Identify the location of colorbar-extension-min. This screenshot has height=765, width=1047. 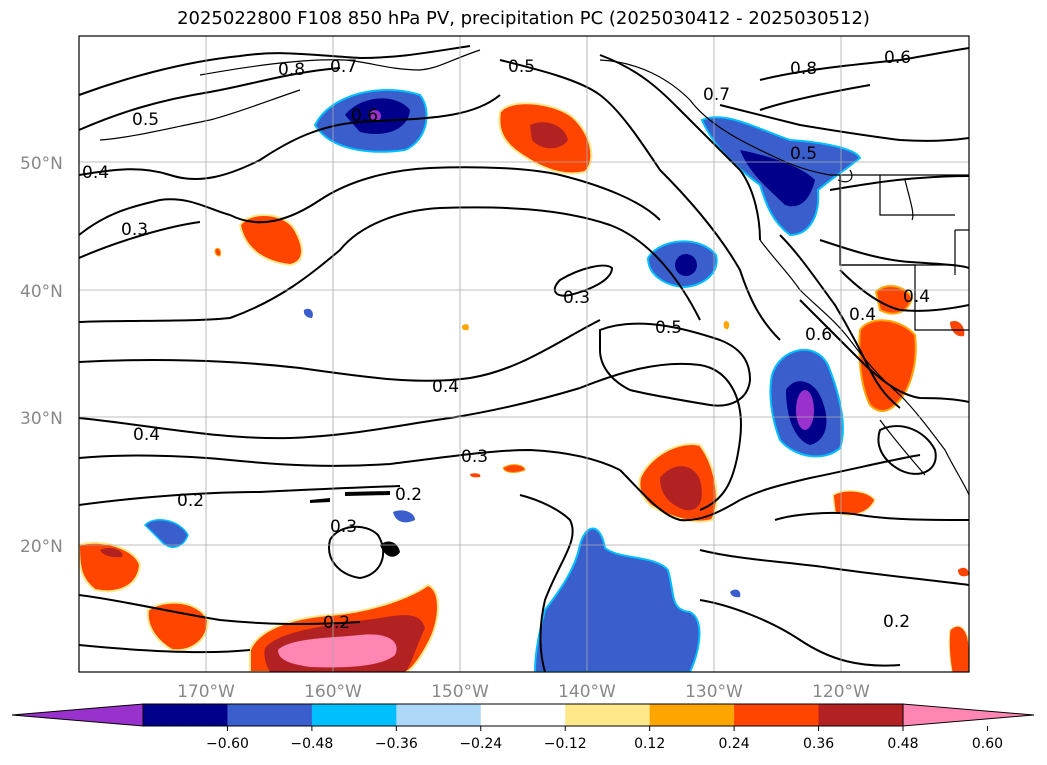
(77, 715).